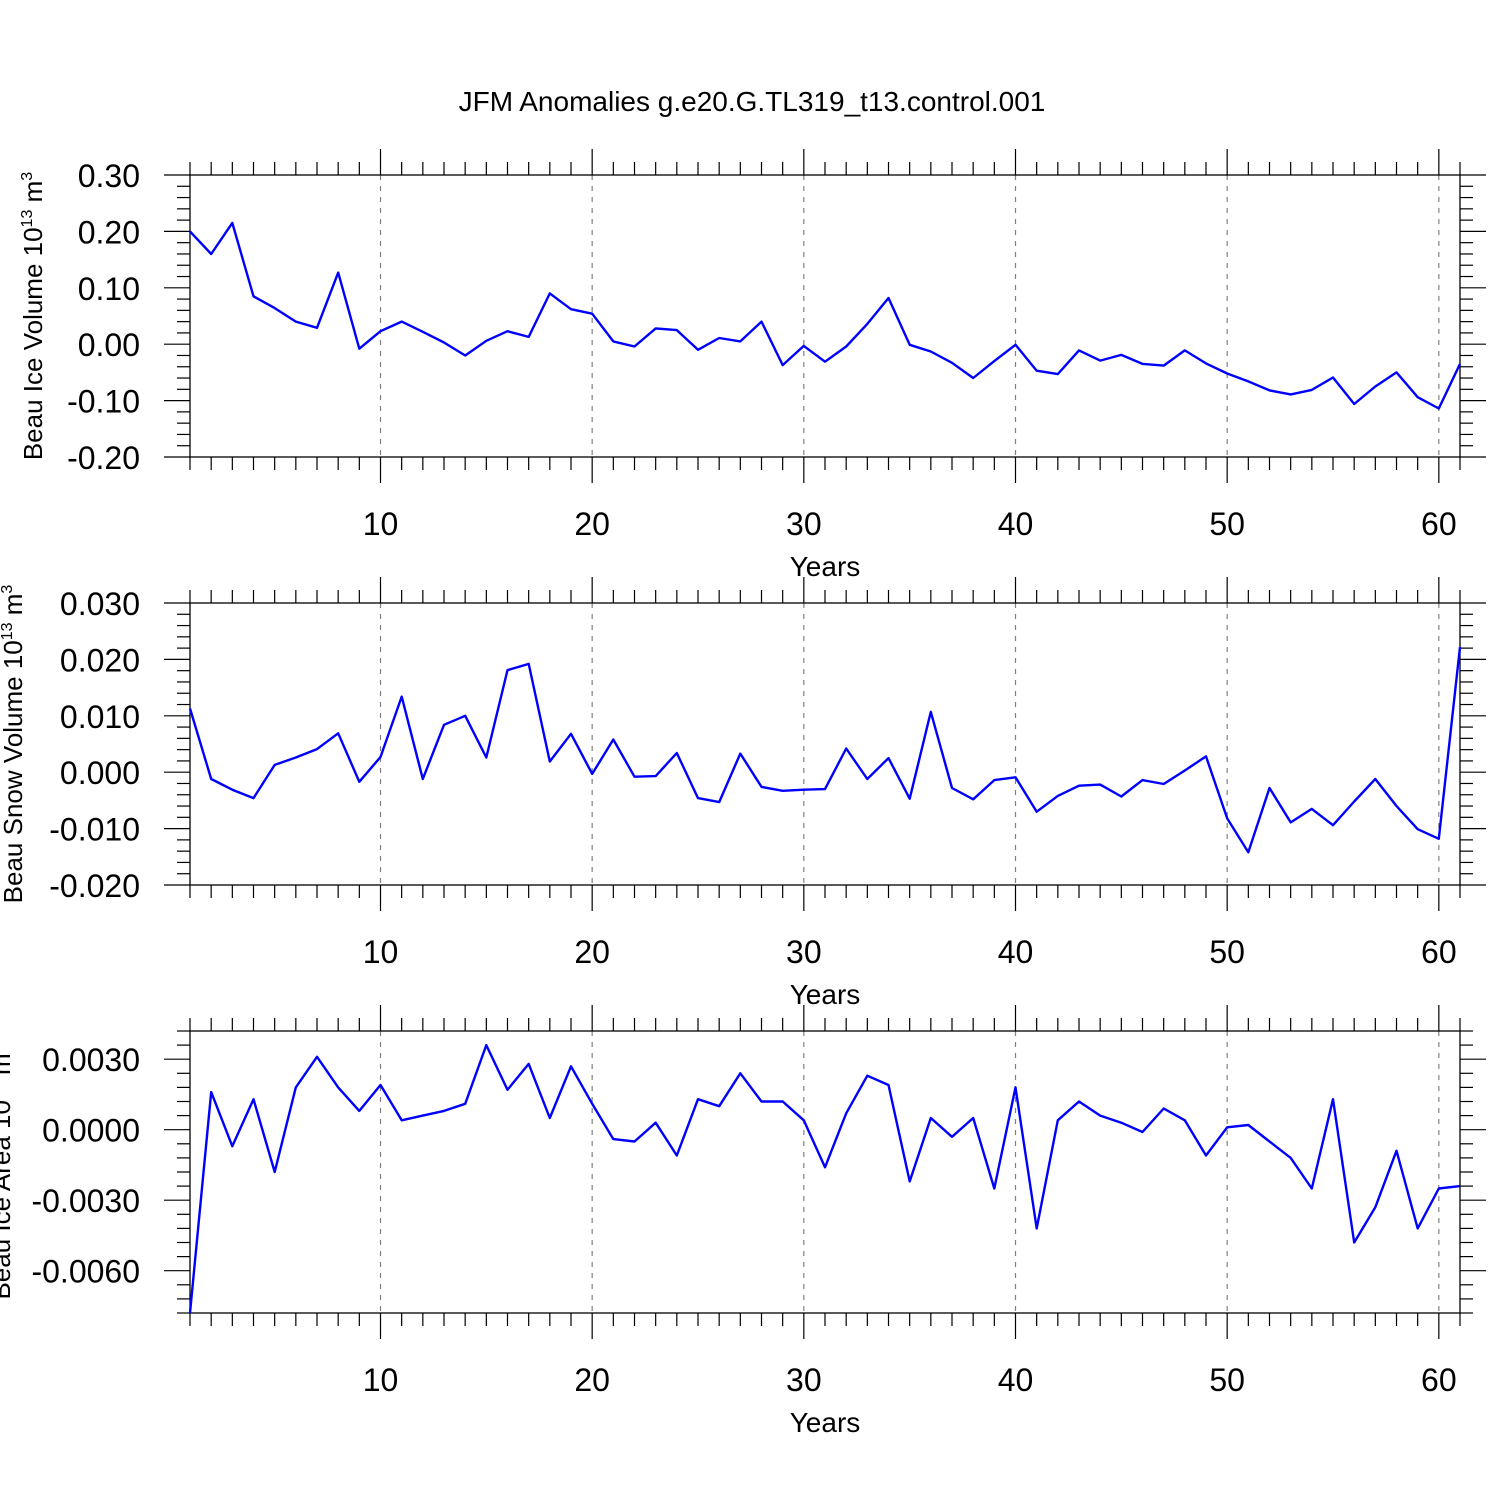  What do you see at coordinates (103, 402) in the screenshot?
I see `y-tick-label: -0.10` at bounding box center [103, 402].